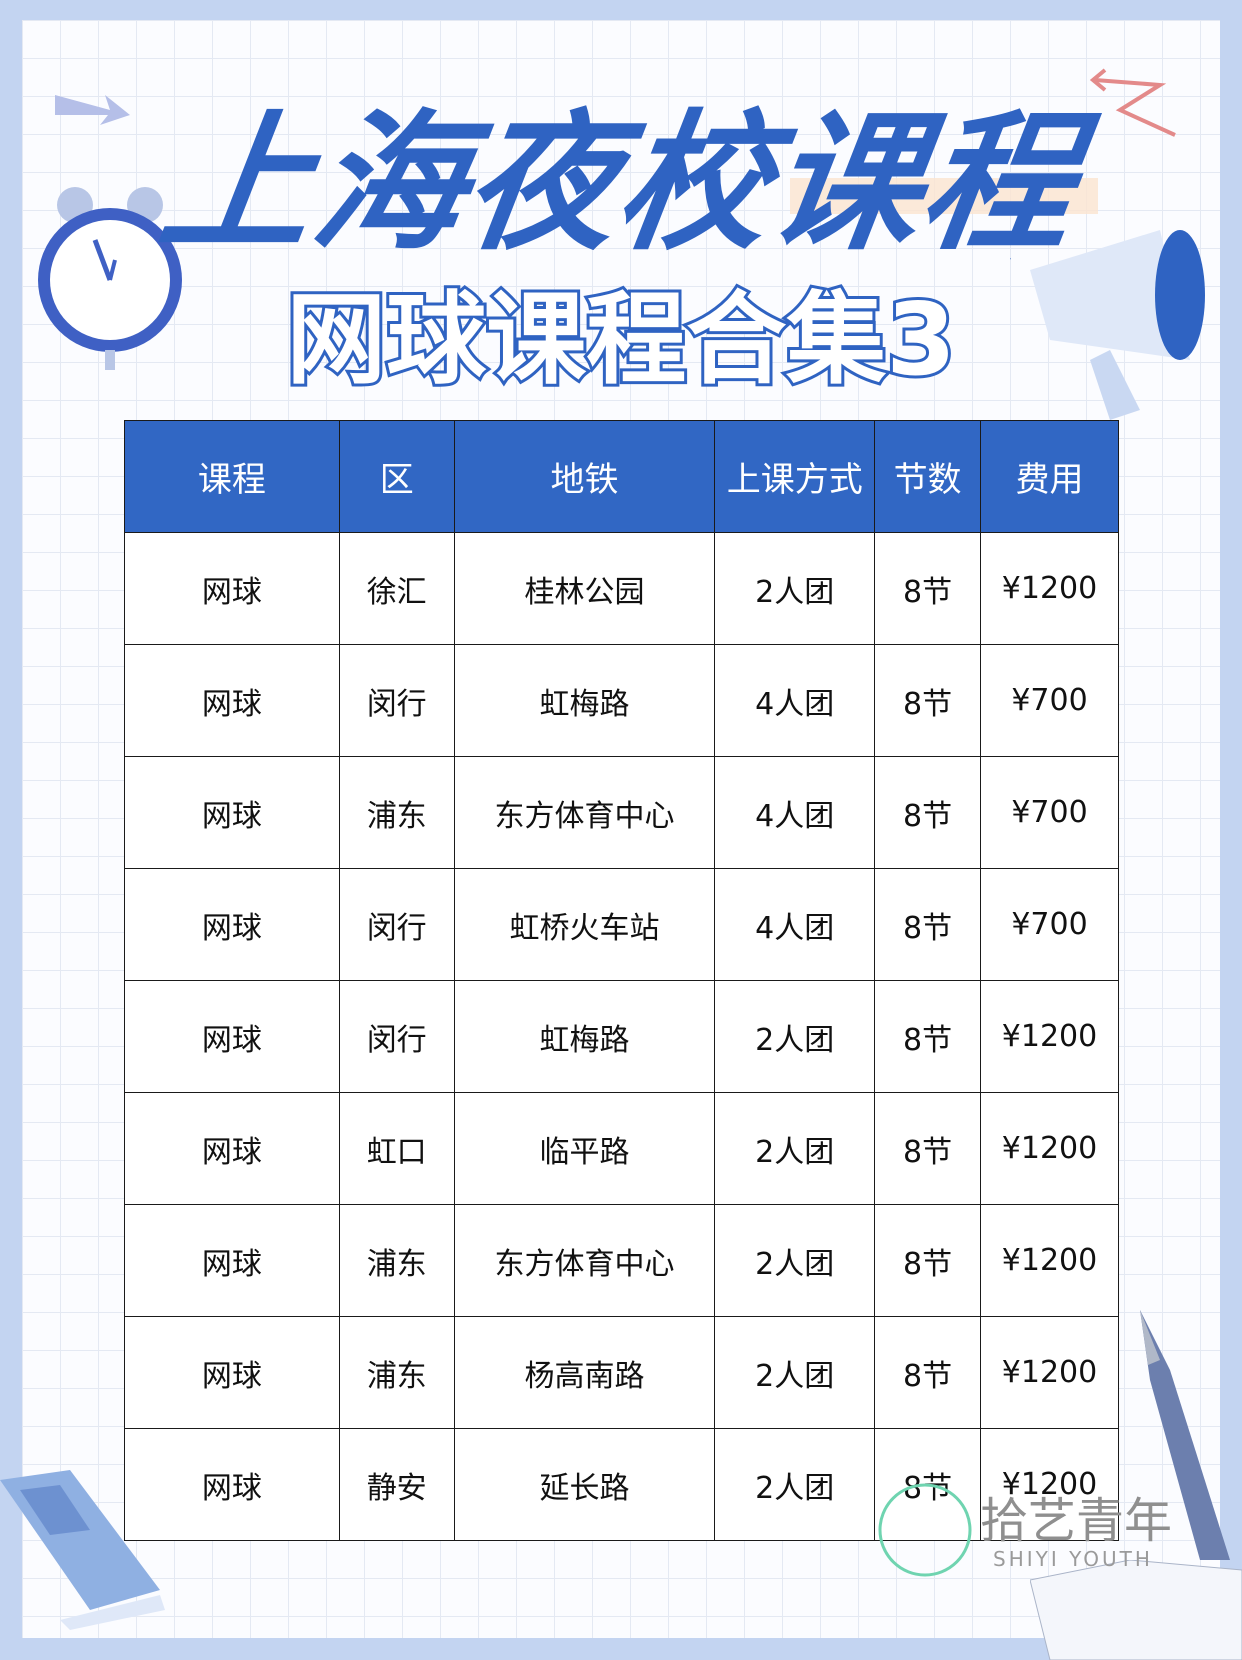  I want to click on cell-district: 静安, so click(396, 1484).